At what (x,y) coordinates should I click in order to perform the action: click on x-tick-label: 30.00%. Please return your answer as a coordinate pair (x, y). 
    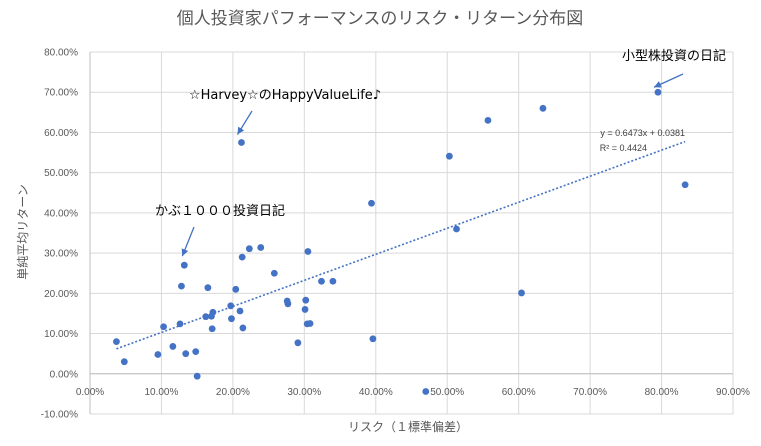
    Looking at the image, I should click on (304, 392).